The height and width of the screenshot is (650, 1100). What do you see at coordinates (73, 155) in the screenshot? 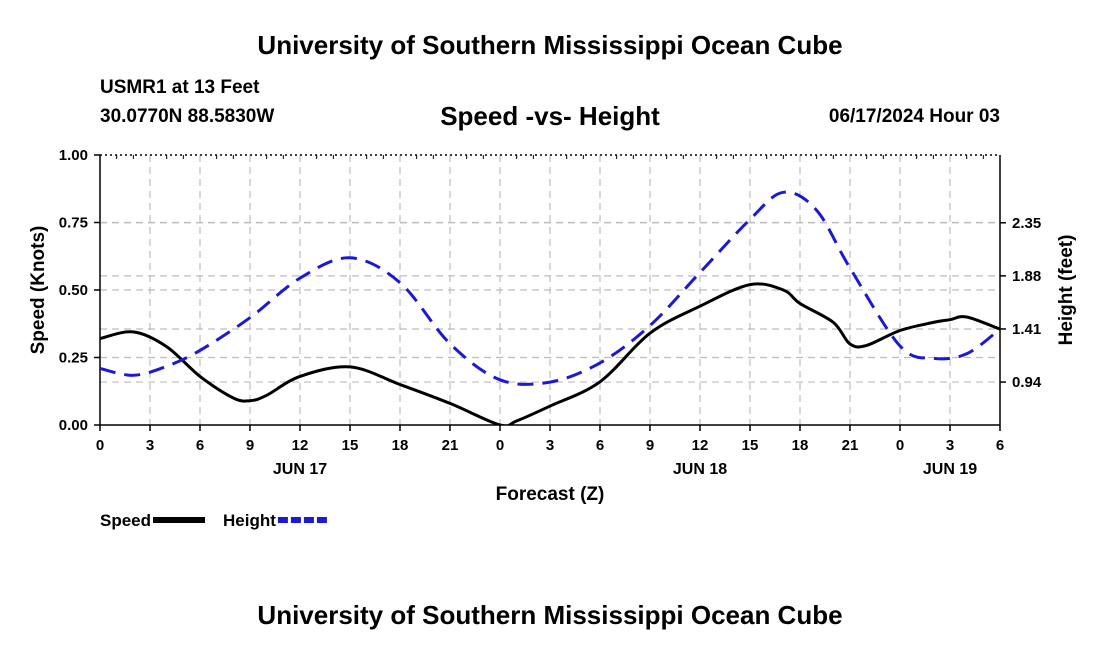
I see `y-tick-label: 1.00` at bounding box center [73, 155].